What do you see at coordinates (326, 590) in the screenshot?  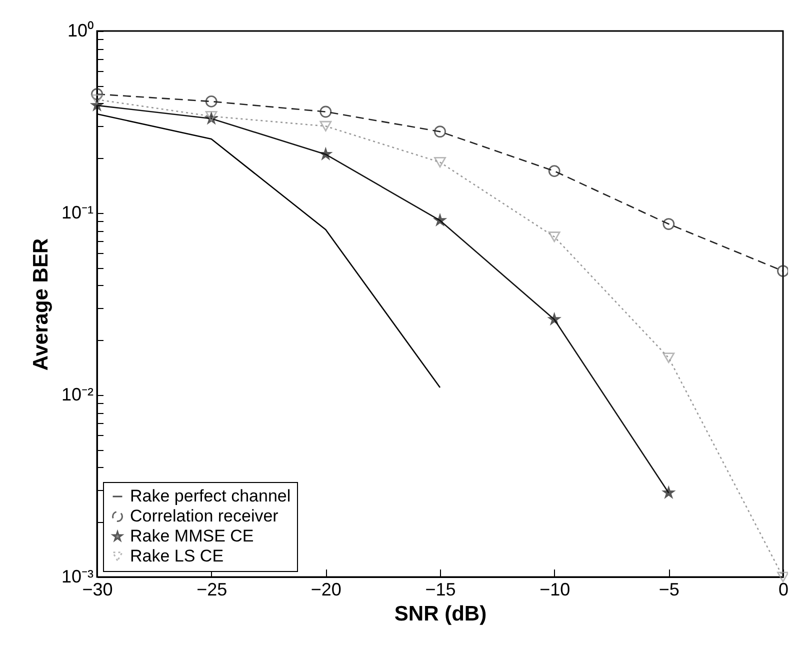 I see `x-tick-label: −20` at bounding box center [326, 590].